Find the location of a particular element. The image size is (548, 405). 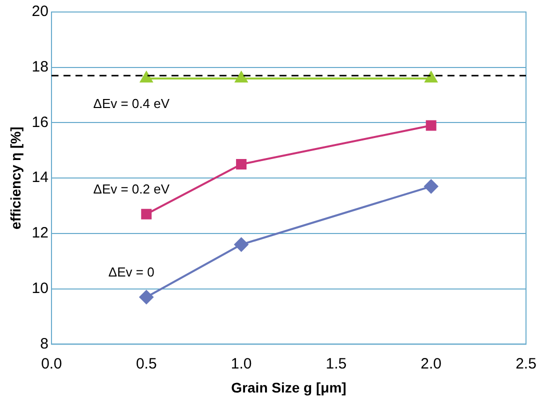

x-tick-label: 2.0 is located at coordinates (431, 363).